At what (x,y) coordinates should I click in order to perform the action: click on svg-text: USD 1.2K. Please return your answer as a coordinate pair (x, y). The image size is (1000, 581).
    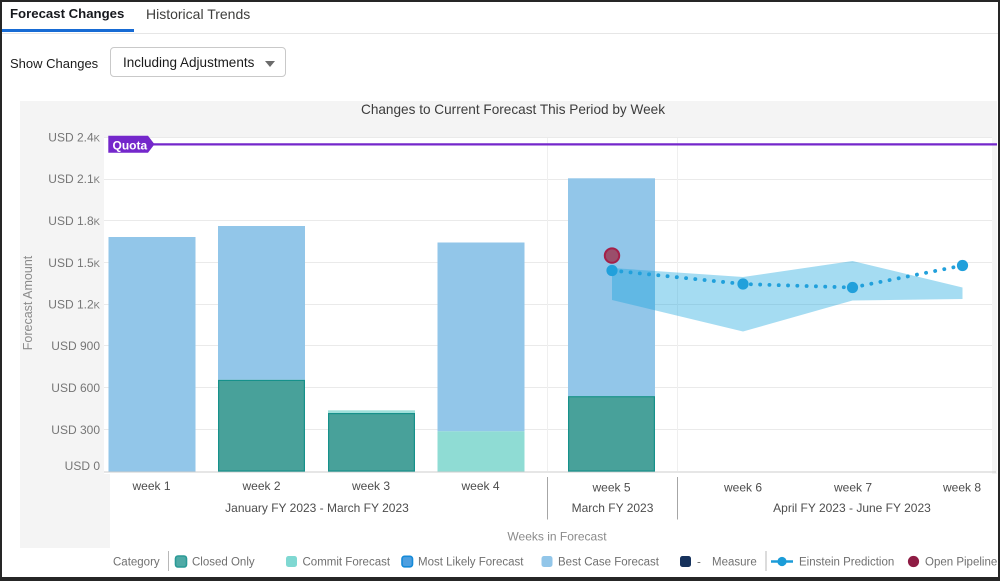
    Looking at the image, I should click on (74, 305).